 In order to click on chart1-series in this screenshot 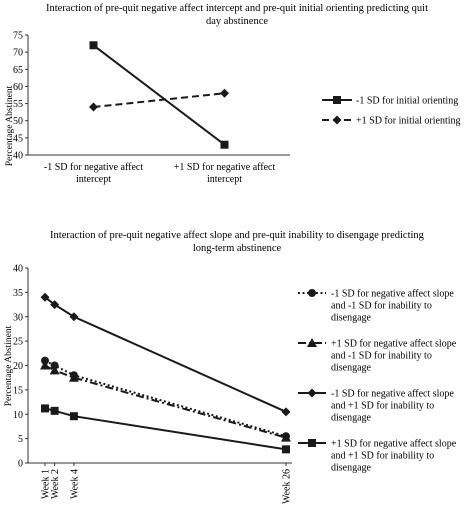, I will do `click(159, 95)`.